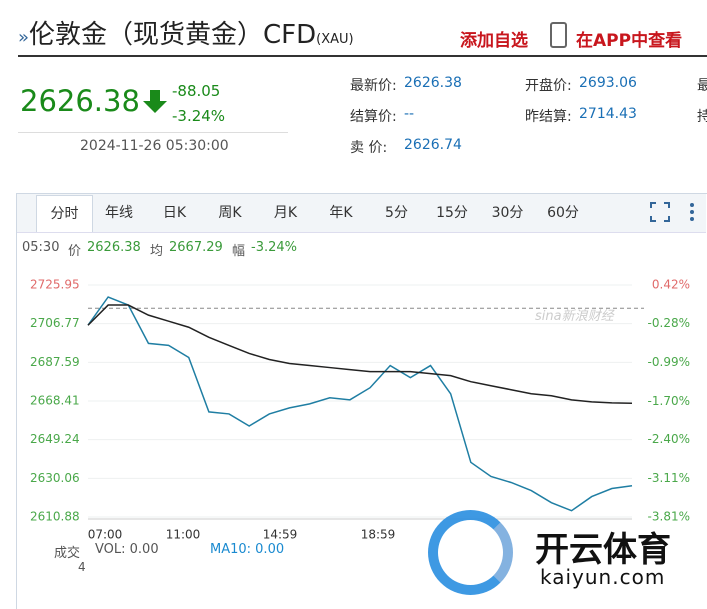  Describe the element at coordinates (470, 552) in the screenshot. I see `logo-ring` at that location.